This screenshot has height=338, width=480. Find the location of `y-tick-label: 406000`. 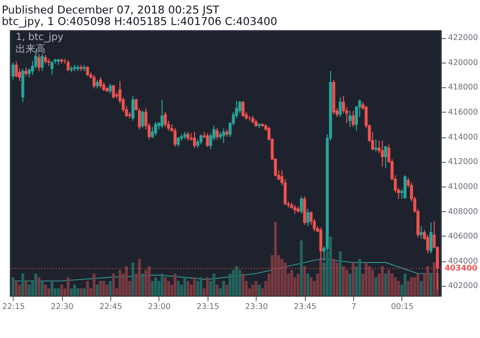

y-tick-label: 406000 is located at coordinates (463, 236).